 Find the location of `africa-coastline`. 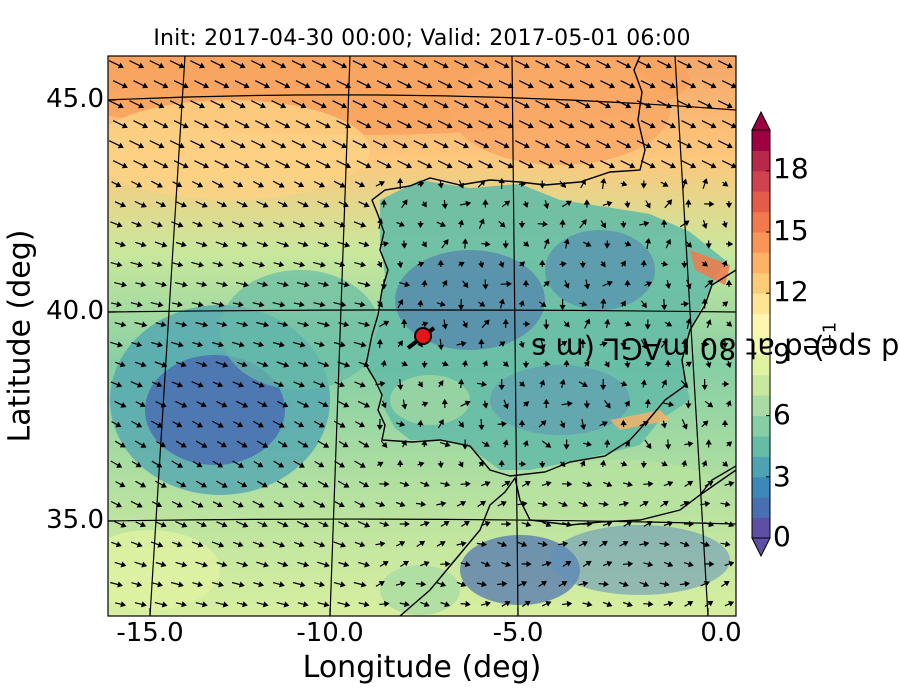

africa-coastline is located at coordinates (567, 542).